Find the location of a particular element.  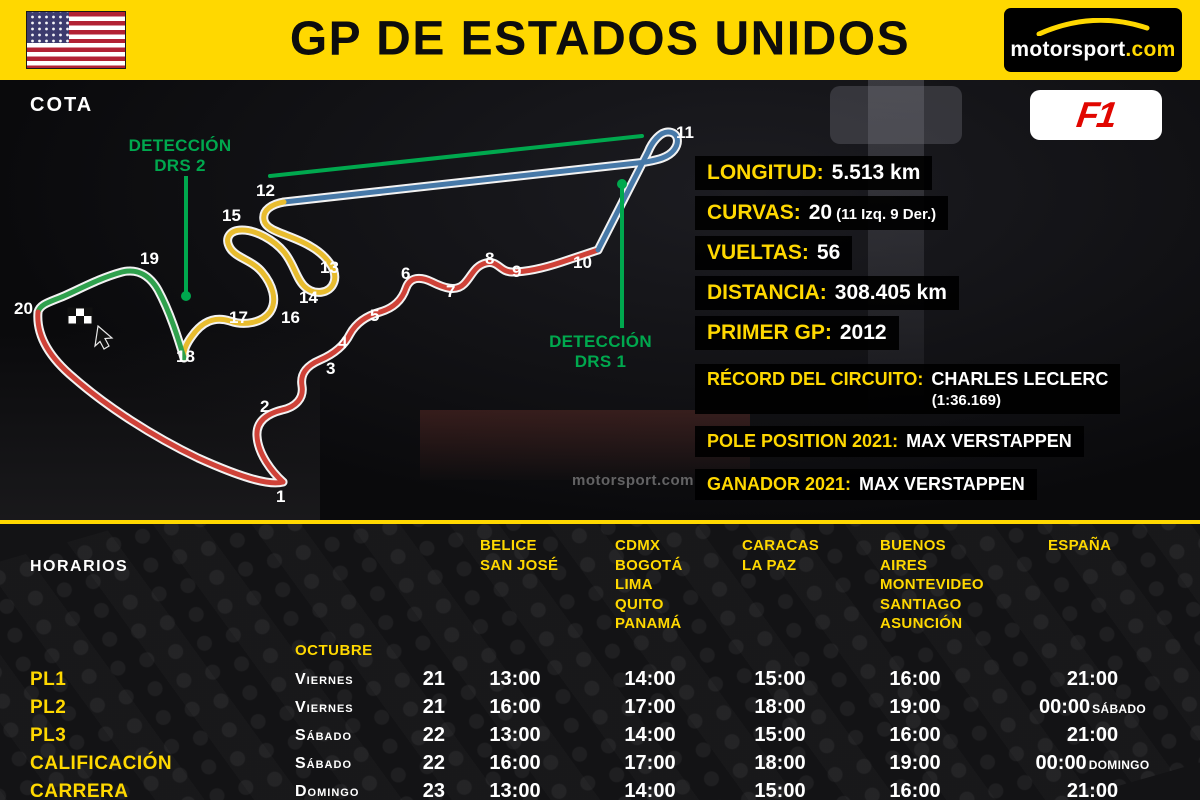

f1-logo-text: F1 is located at coordinates (1096, 114).